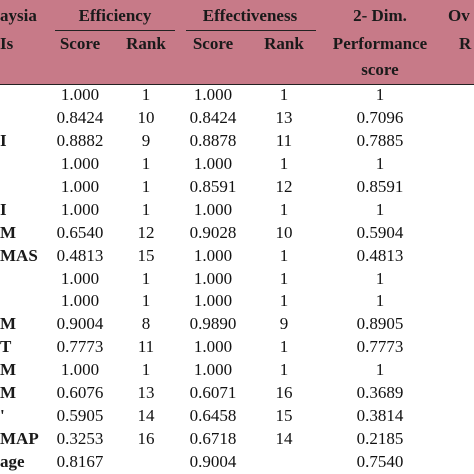 The image size is (474, 474). Describe the element at coordinates (80, 117) in the screenshot. I see `table-cell: 0.8424` at that location.